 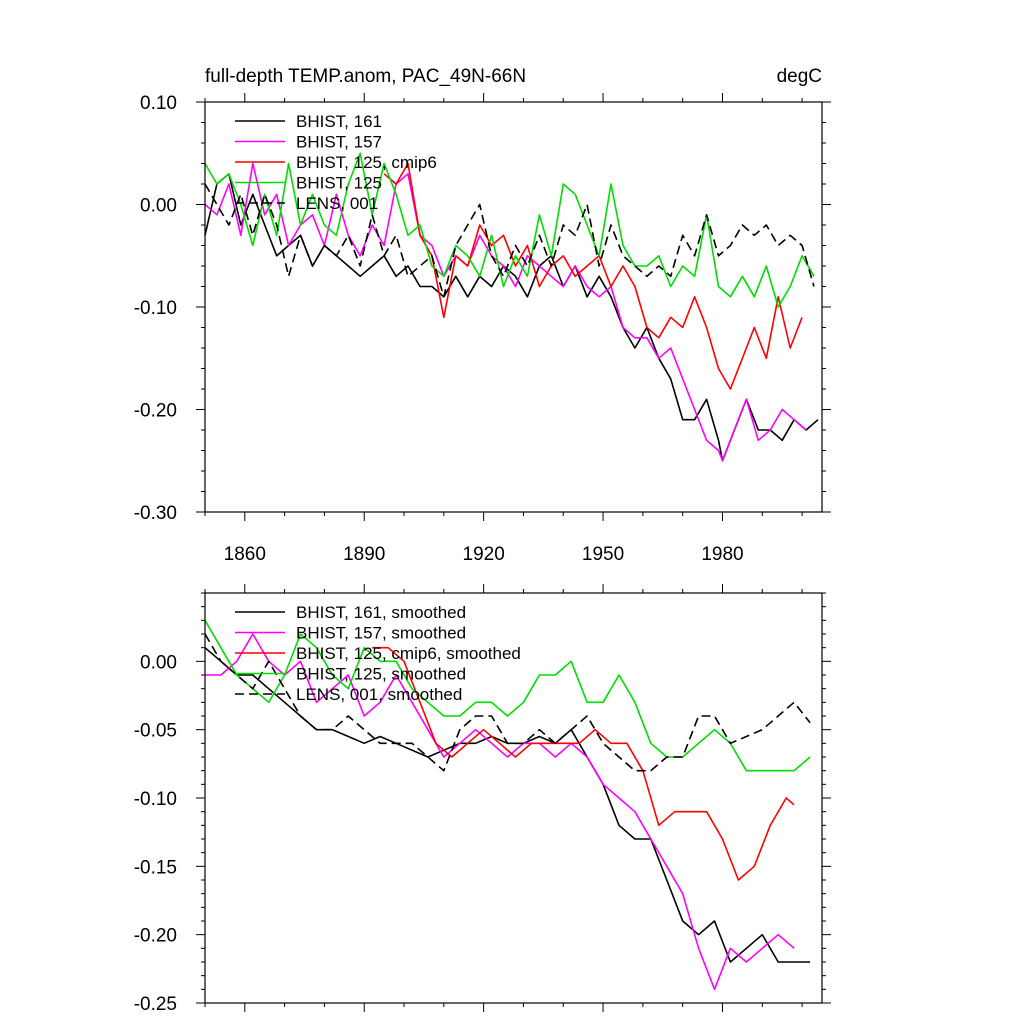 I want to click on legend-label: LENS, 001, so click(x=337, y=203).